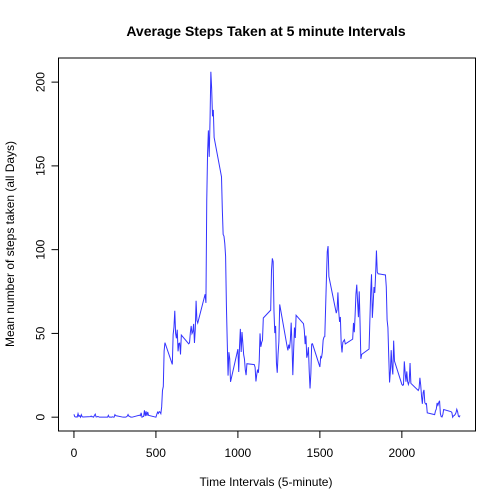  What do you see at coordinates (41, 417) in the screenshot?
I see `y-tick-label: 0` at bounding box center [41, 417].